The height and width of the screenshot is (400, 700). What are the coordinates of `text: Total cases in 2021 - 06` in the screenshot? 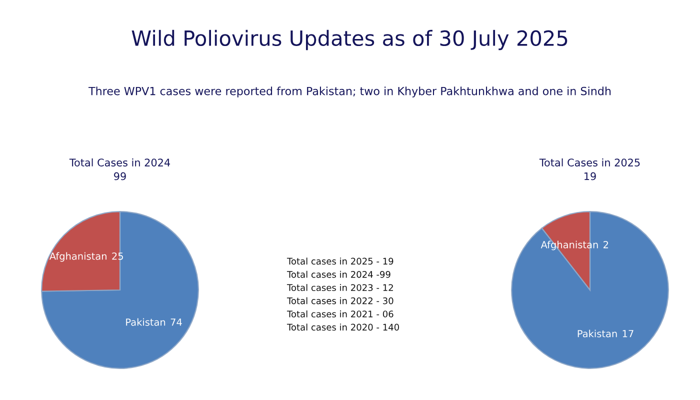 It's located at (340, 314).